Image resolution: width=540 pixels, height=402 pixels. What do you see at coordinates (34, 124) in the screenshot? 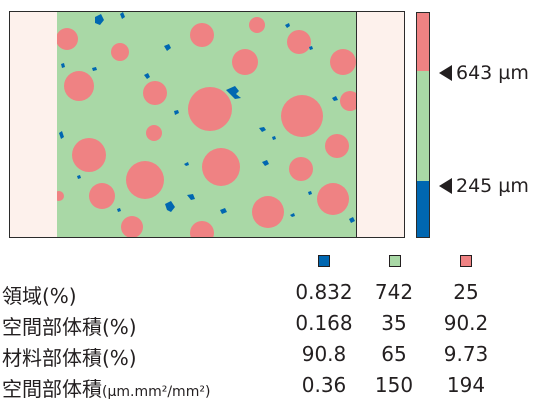
I see `map-left-margin` at bounding box center [34, 124].